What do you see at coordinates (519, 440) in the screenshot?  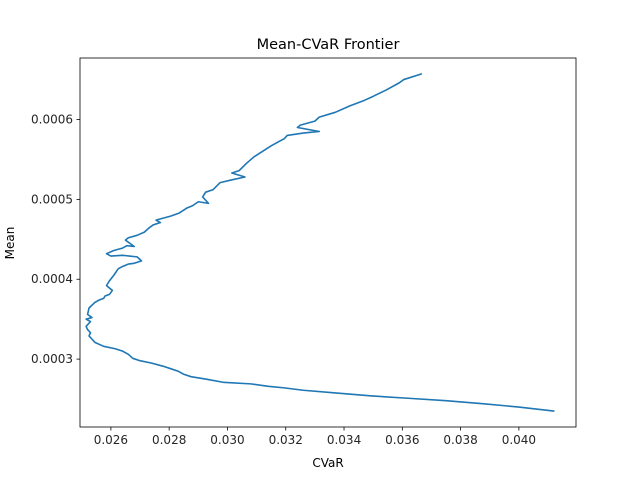 I see `x-tick-label: 0.040` at bounding box center [519, 440].